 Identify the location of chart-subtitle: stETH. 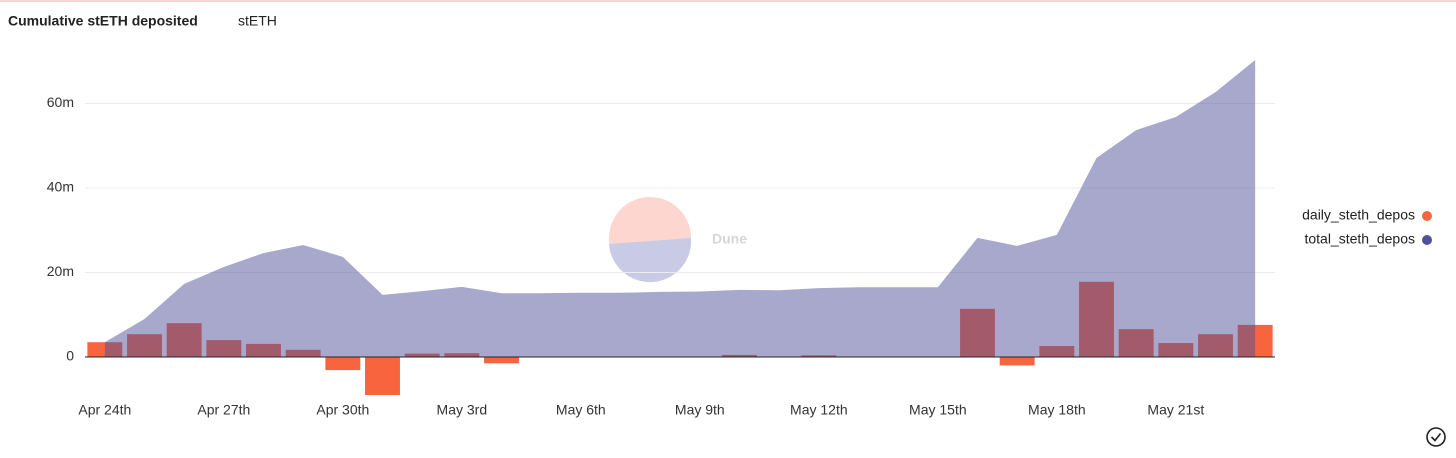
(257, 21).